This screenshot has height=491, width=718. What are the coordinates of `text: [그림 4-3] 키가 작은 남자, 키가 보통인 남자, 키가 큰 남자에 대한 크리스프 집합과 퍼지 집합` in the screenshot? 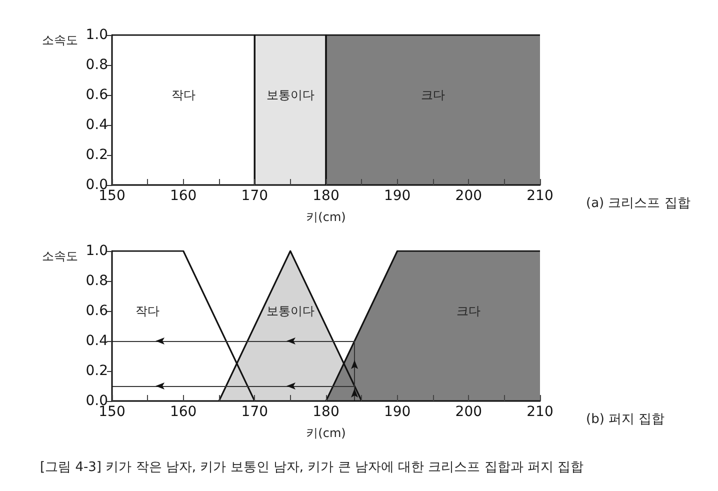 It's located at (312, 467).